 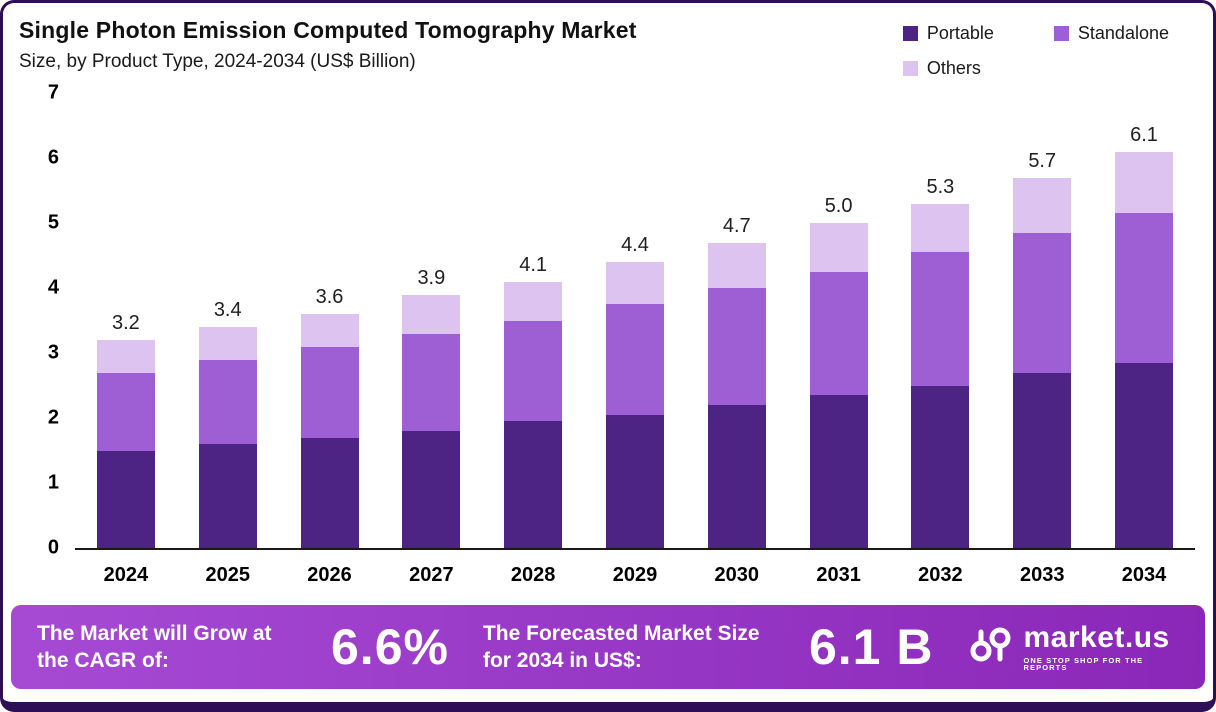 I want to click on legend-item-others: Others, so click(x=948, y=68).